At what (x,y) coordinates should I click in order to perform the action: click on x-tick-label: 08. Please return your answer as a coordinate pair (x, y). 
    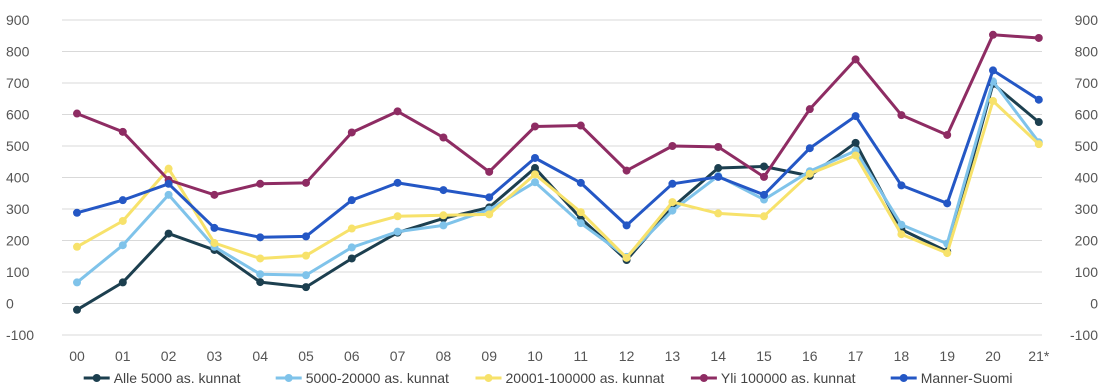
    Looking at the image, I should click on (444, 356).